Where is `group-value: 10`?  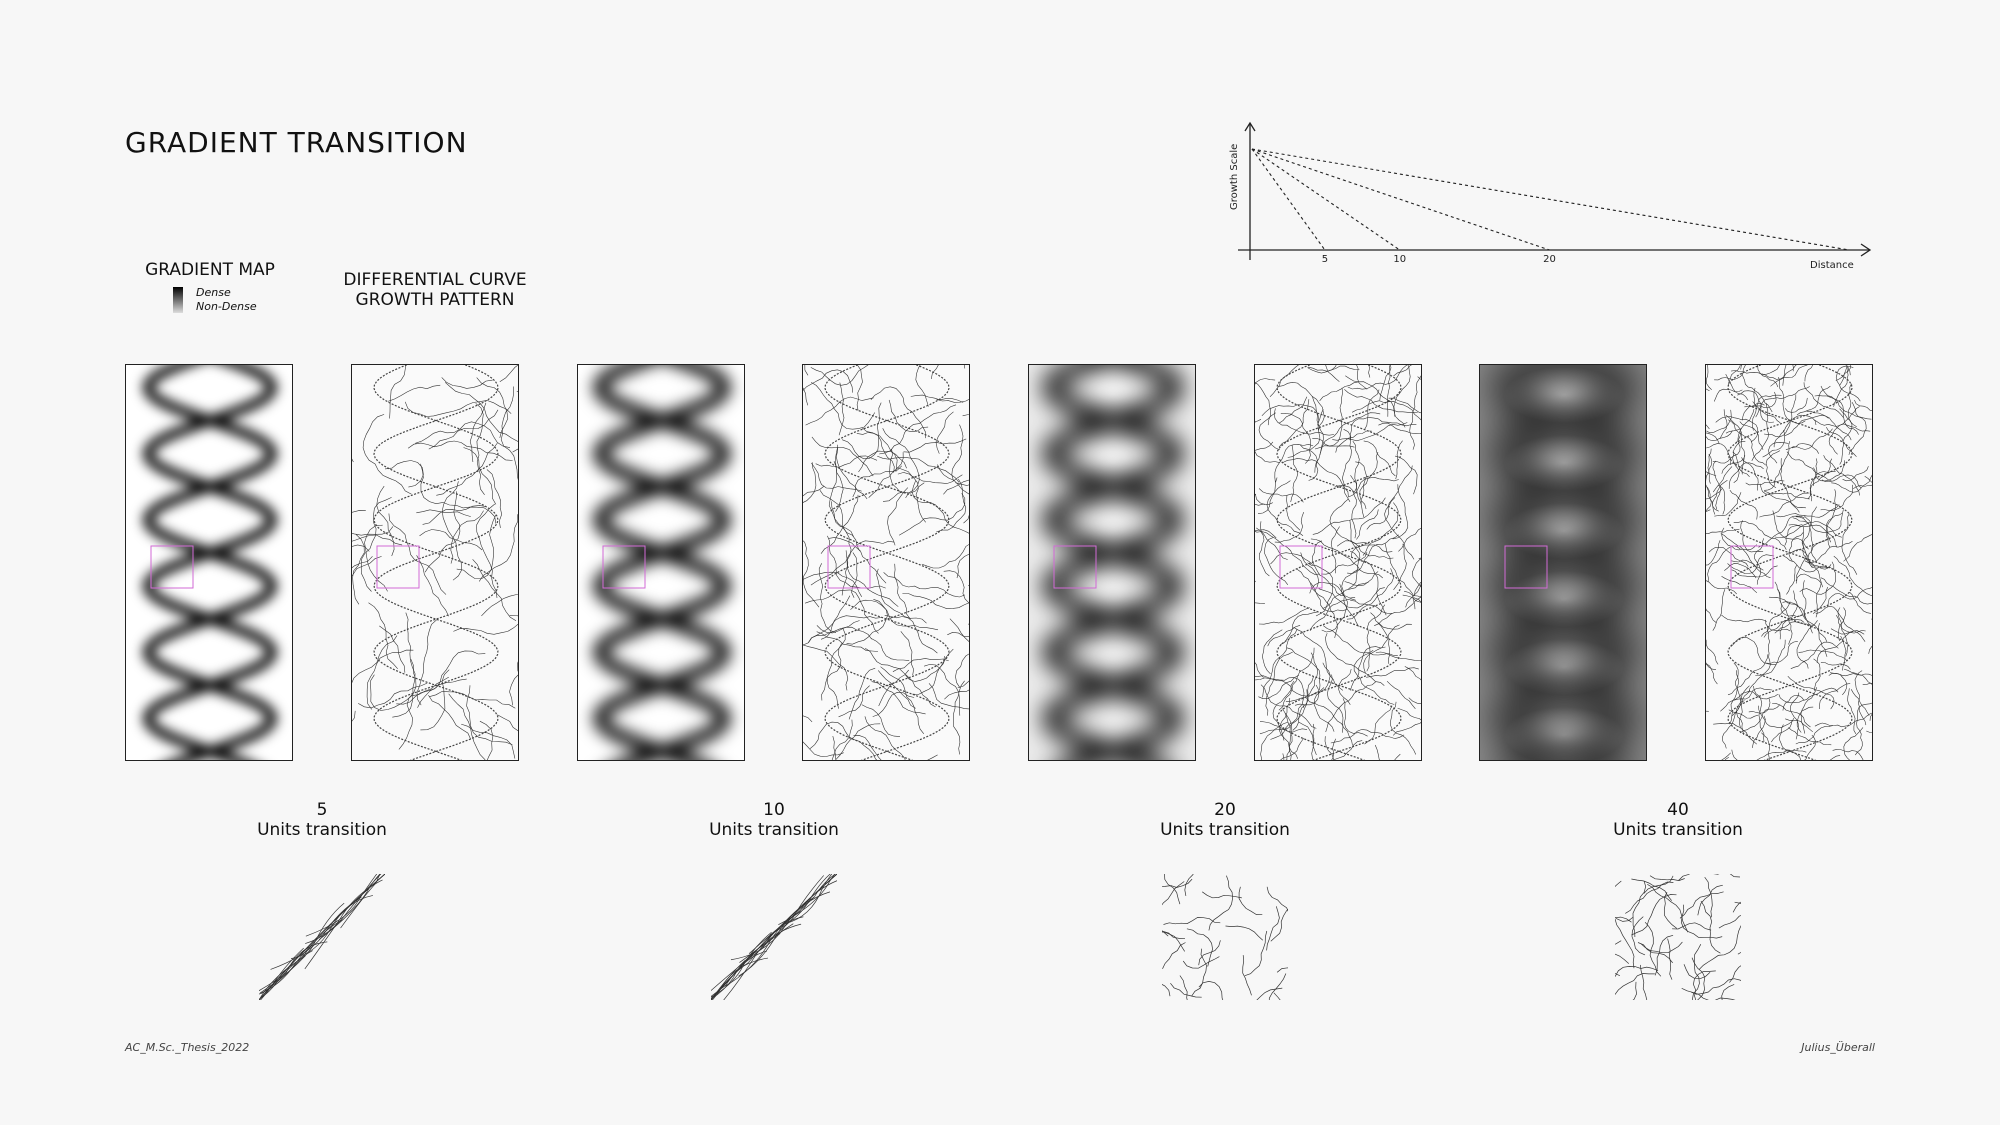 group-value: 10 is located at coordinates (774, 810).